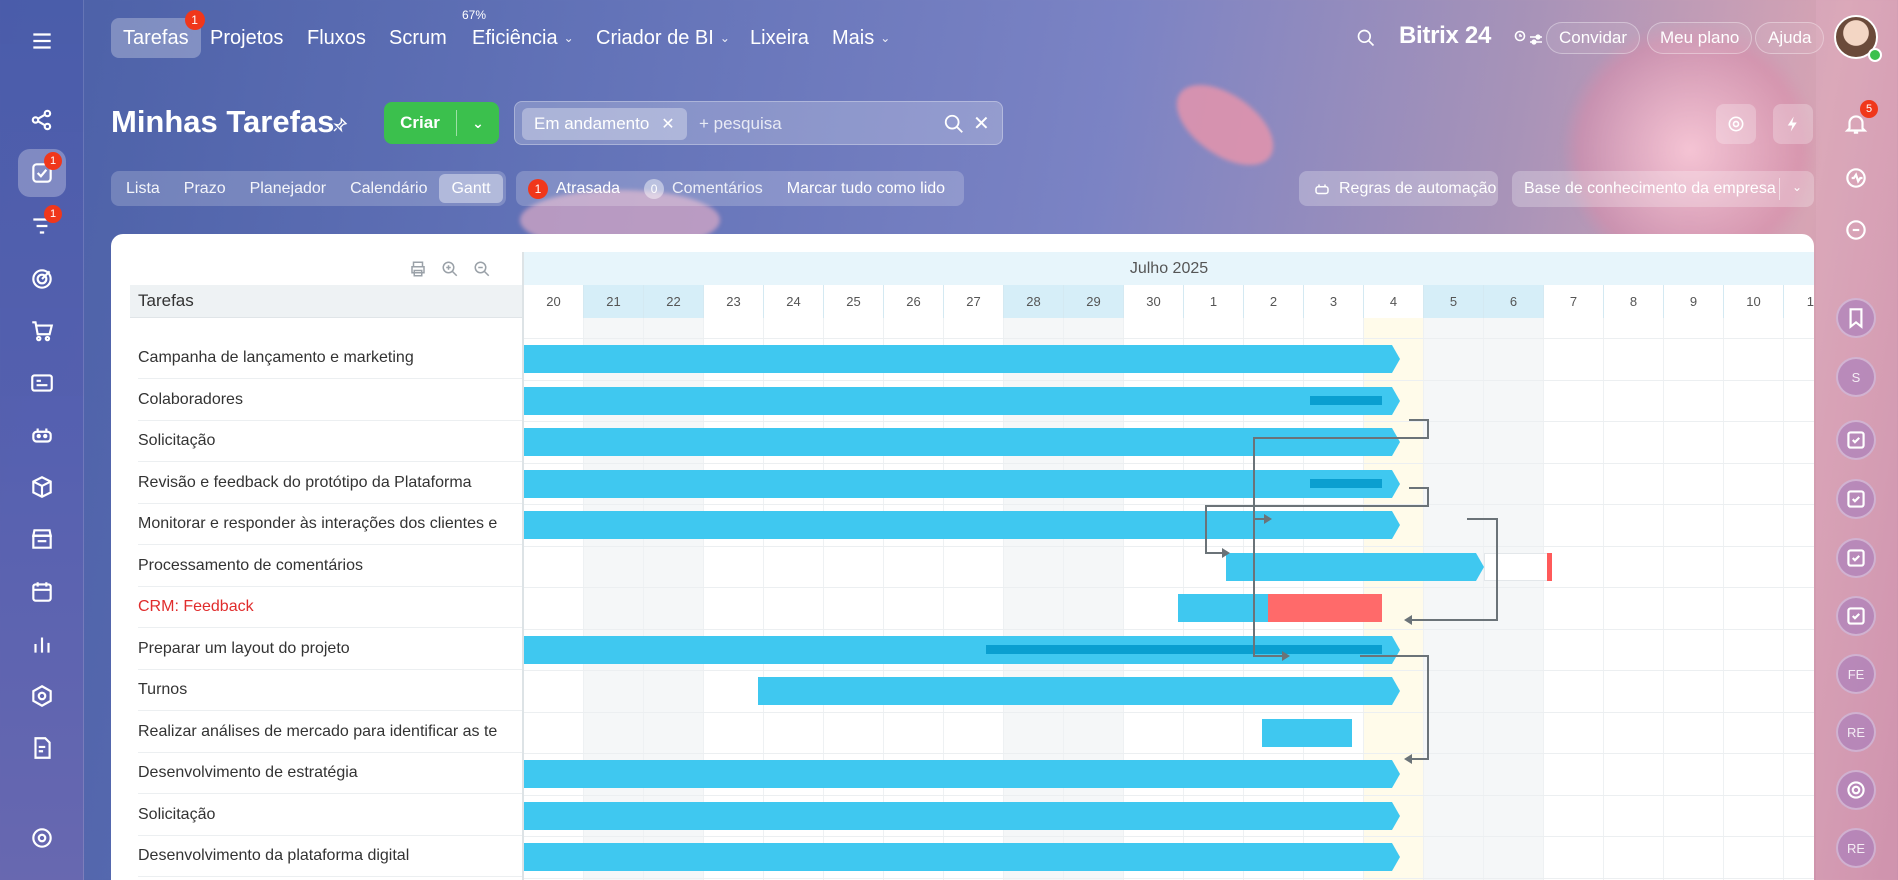 This screenshot has width=1898, height=880. I want to click on nav-scrum: Scrum, so click(418, 38).